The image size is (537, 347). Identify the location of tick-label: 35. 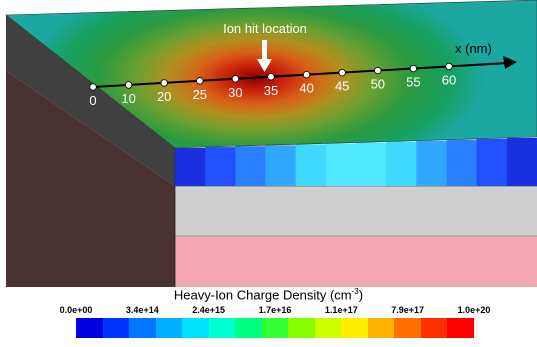
(271, 90).